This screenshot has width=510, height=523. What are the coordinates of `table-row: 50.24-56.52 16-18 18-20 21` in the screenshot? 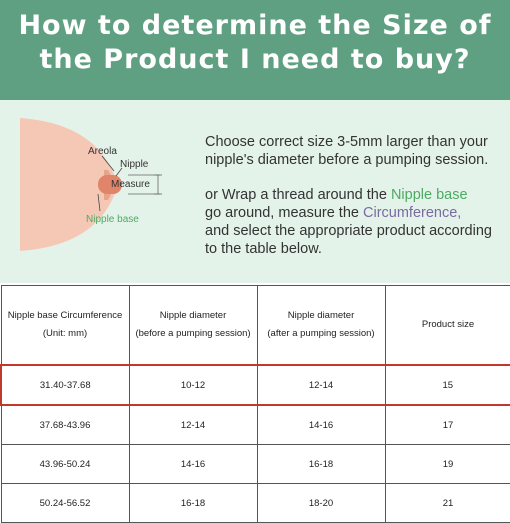 It's located at (255, 503).